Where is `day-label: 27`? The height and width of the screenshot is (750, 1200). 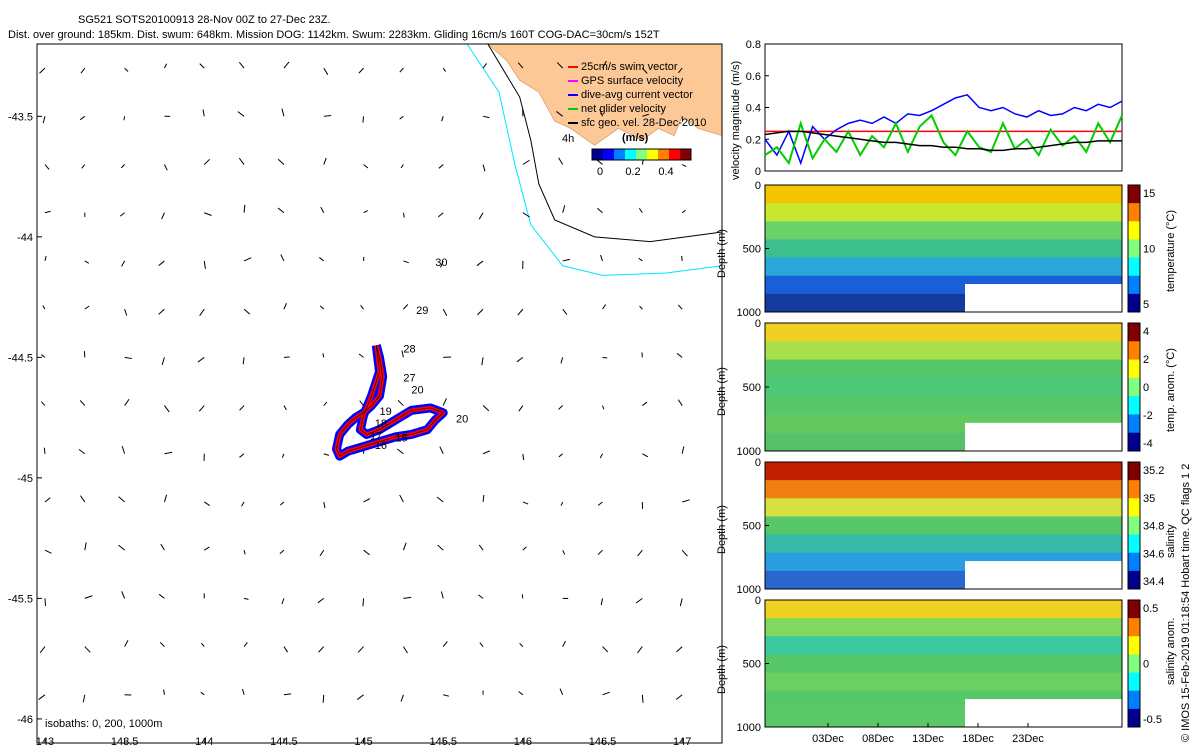 day-label: 27 is located at coordinates (409, 378).